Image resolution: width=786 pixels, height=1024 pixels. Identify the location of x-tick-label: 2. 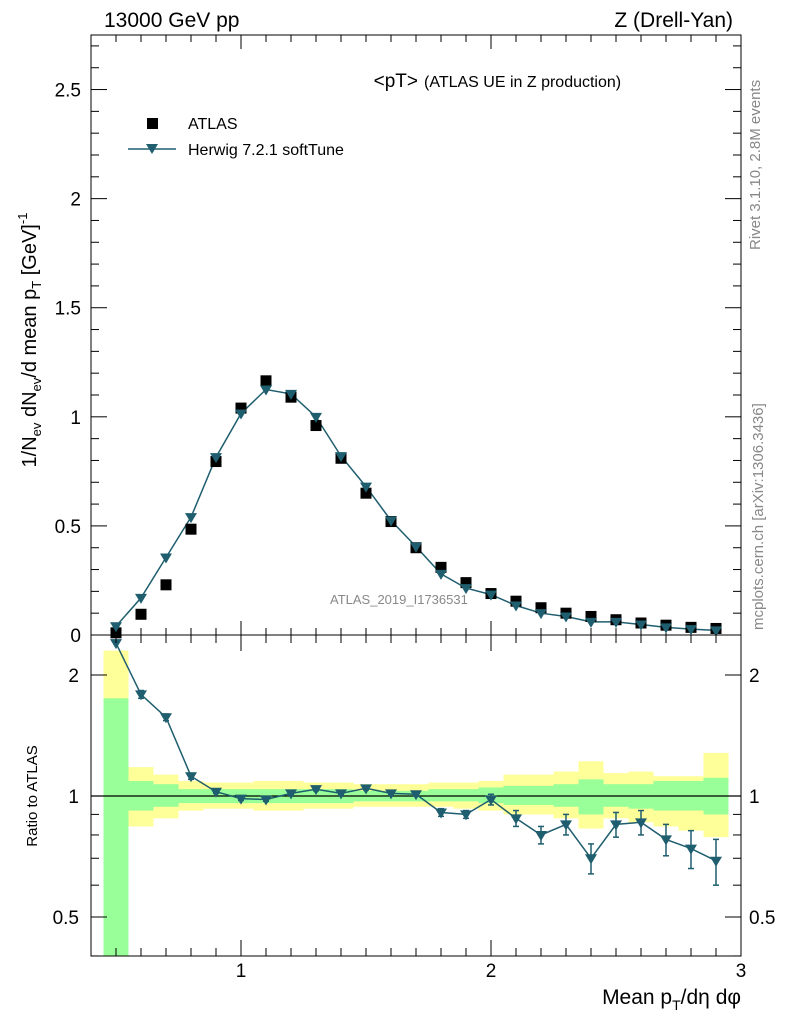
(491, 971).